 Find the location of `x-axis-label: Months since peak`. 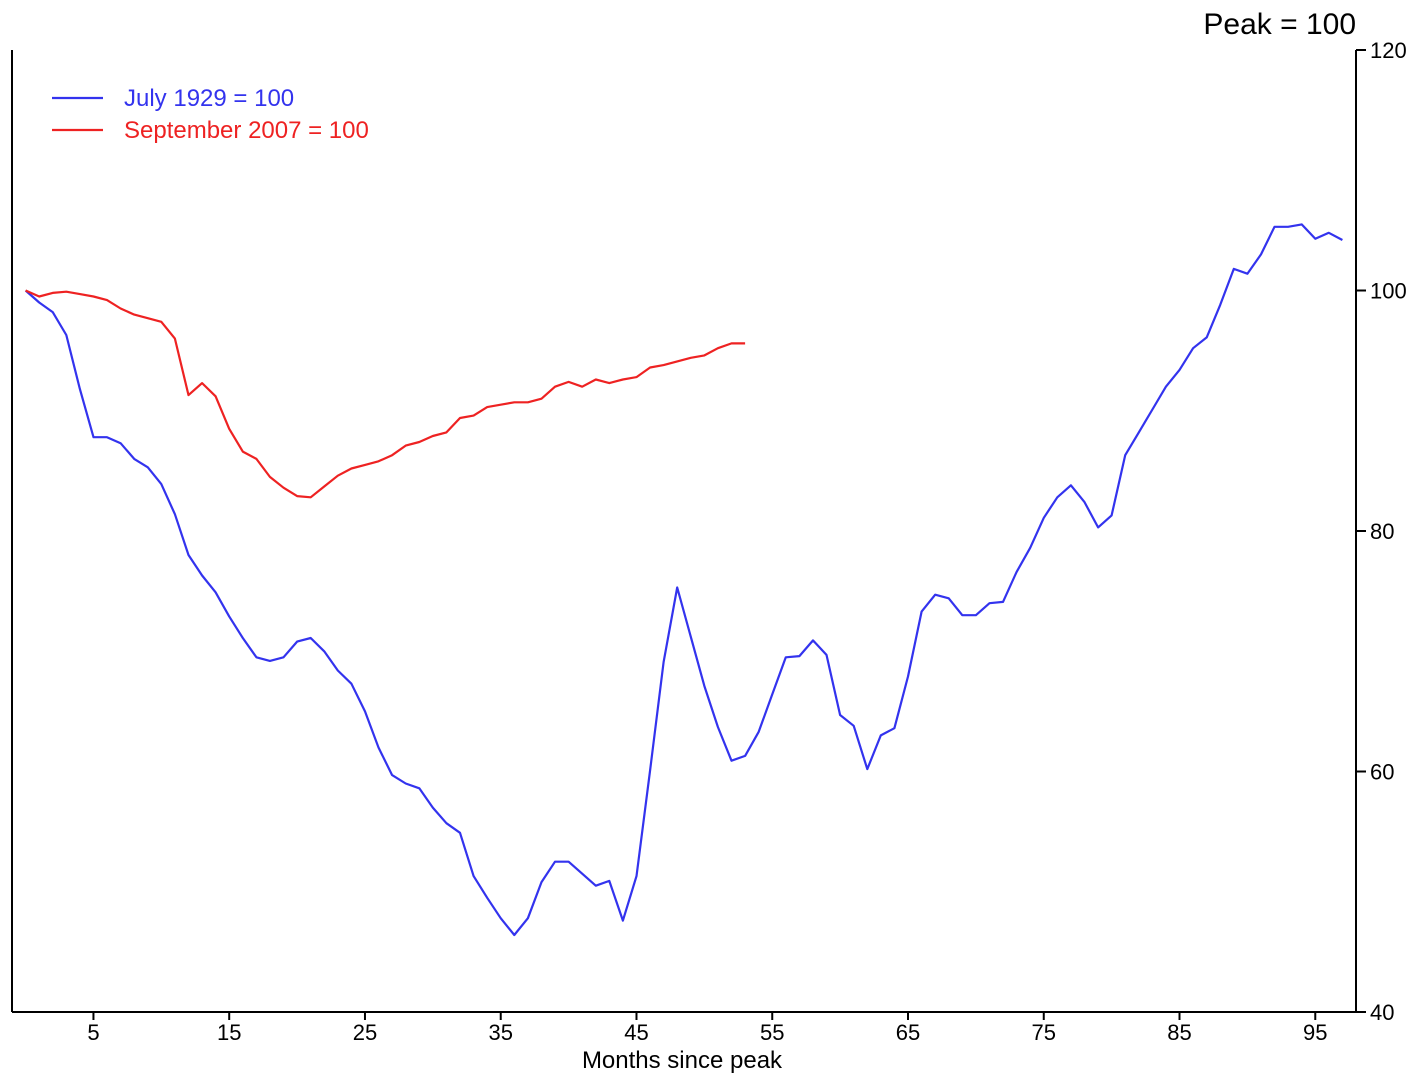

x-axis-label: Months since peak is located at coordinates (682, 1060).